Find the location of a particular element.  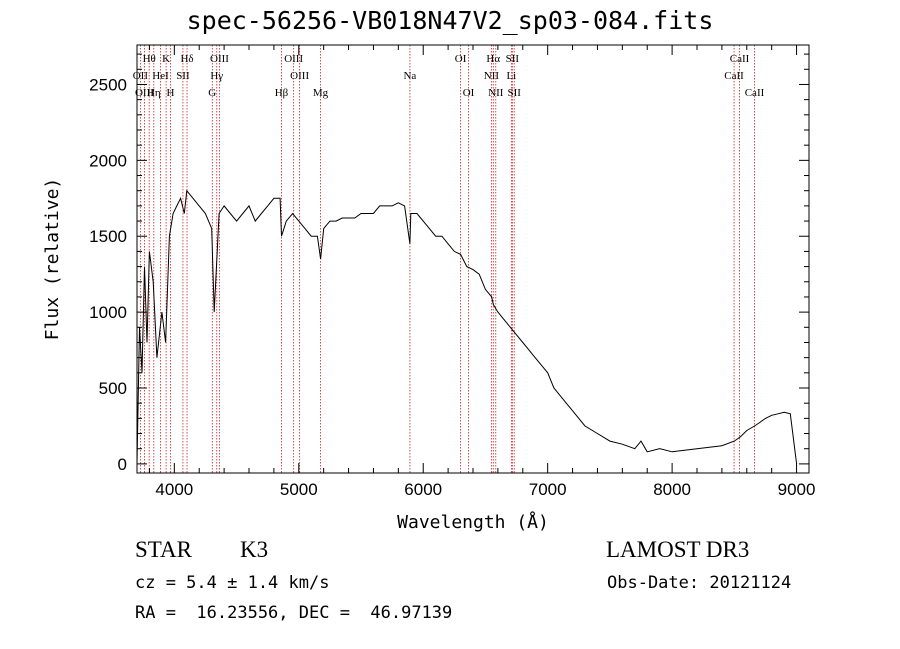

survey-label: LAMOST DR3 is located at coordinates (678, 549).